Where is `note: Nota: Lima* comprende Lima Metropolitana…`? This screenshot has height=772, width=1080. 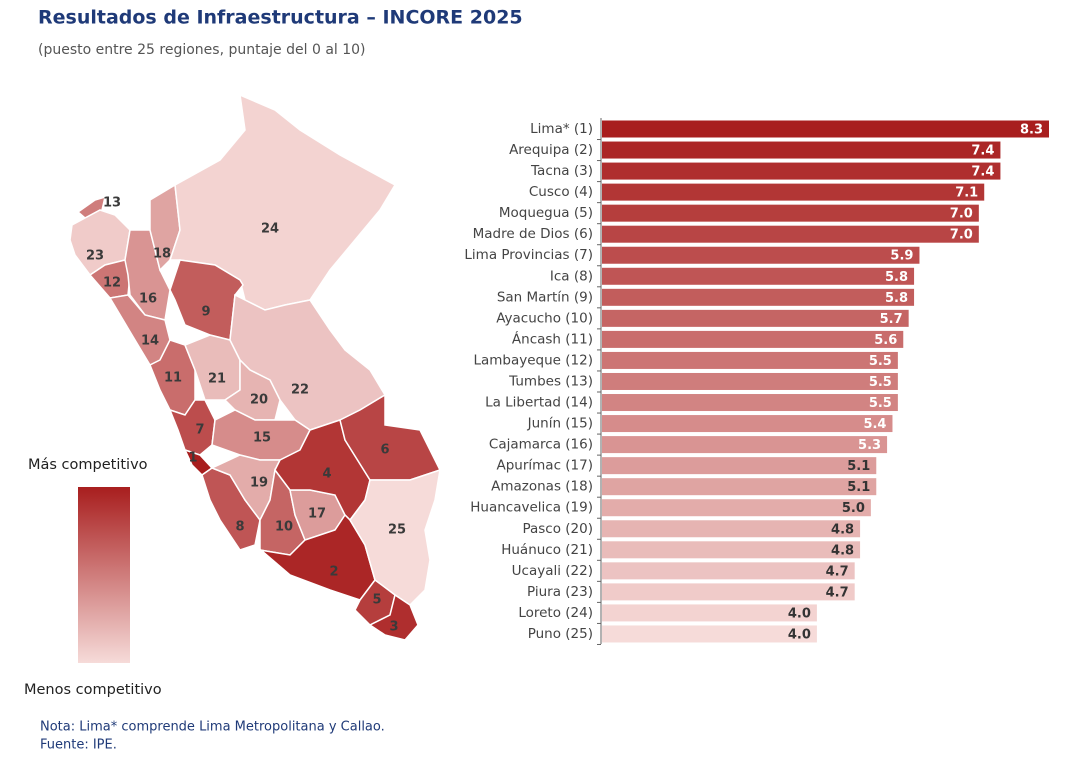 note: Nota: Lima* comprende Lima Metropolitana… is located at coordinates (212, 727).